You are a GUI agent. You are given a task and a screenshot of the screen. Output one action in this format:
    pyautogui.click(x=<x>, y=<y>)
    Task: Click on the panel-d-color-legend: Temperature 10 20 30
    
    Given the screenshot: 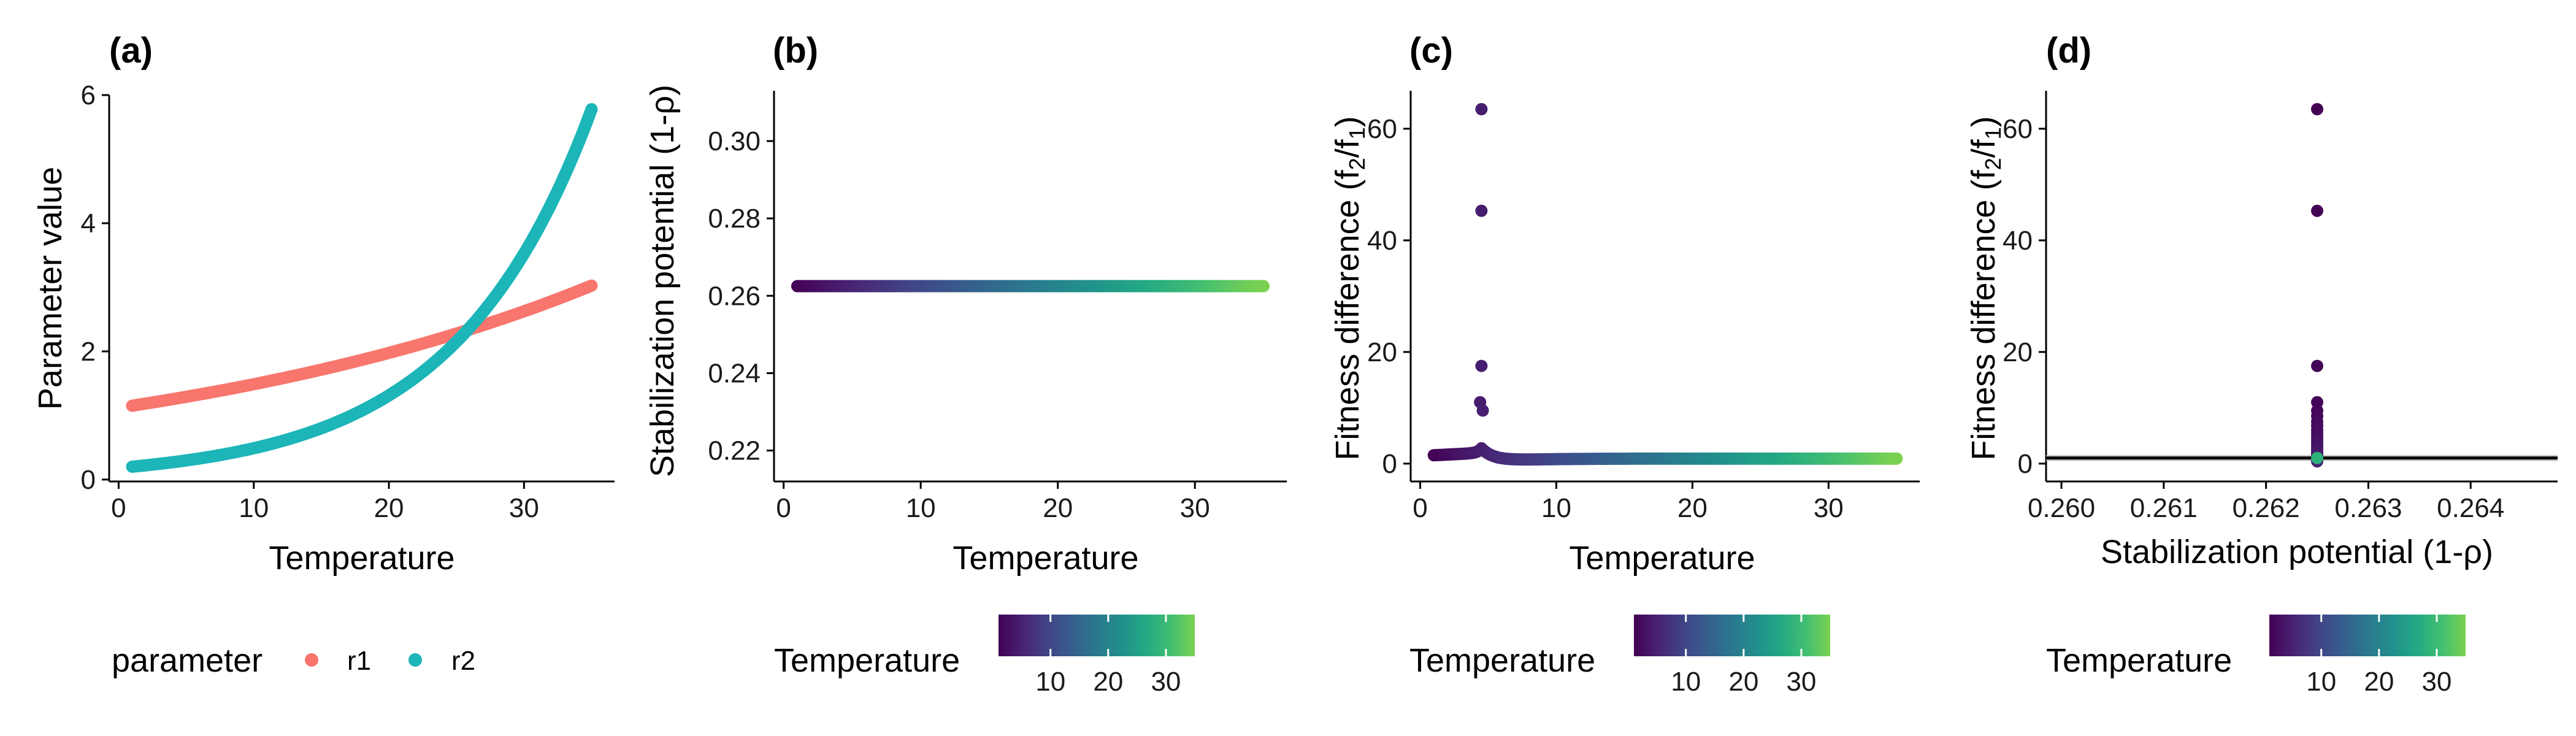 What is the action you would take?
    pyautogui.click(x=2256, y=656)
    